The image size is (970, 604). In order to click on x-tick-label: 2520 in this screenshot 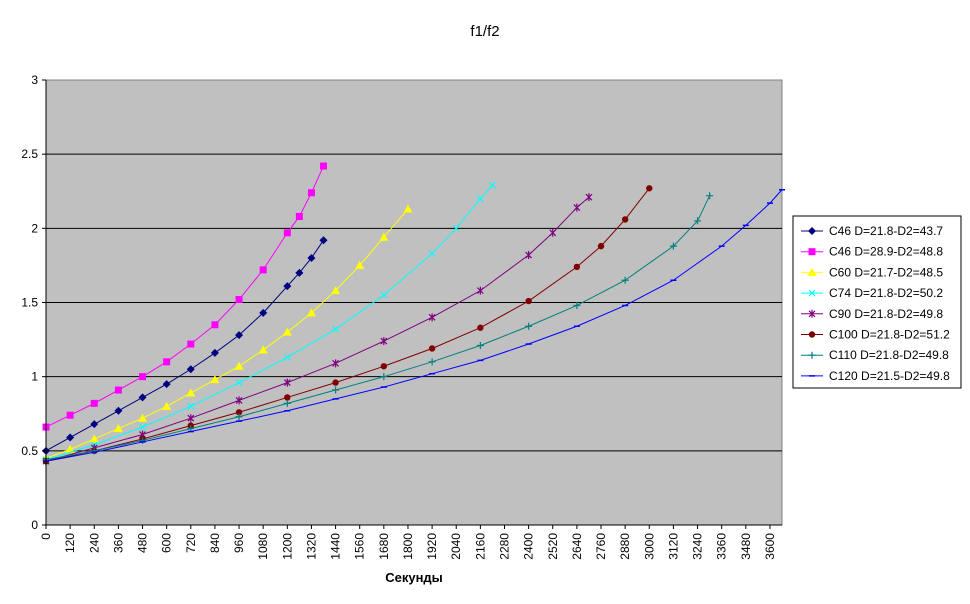, I will do `click(553, 546)`.